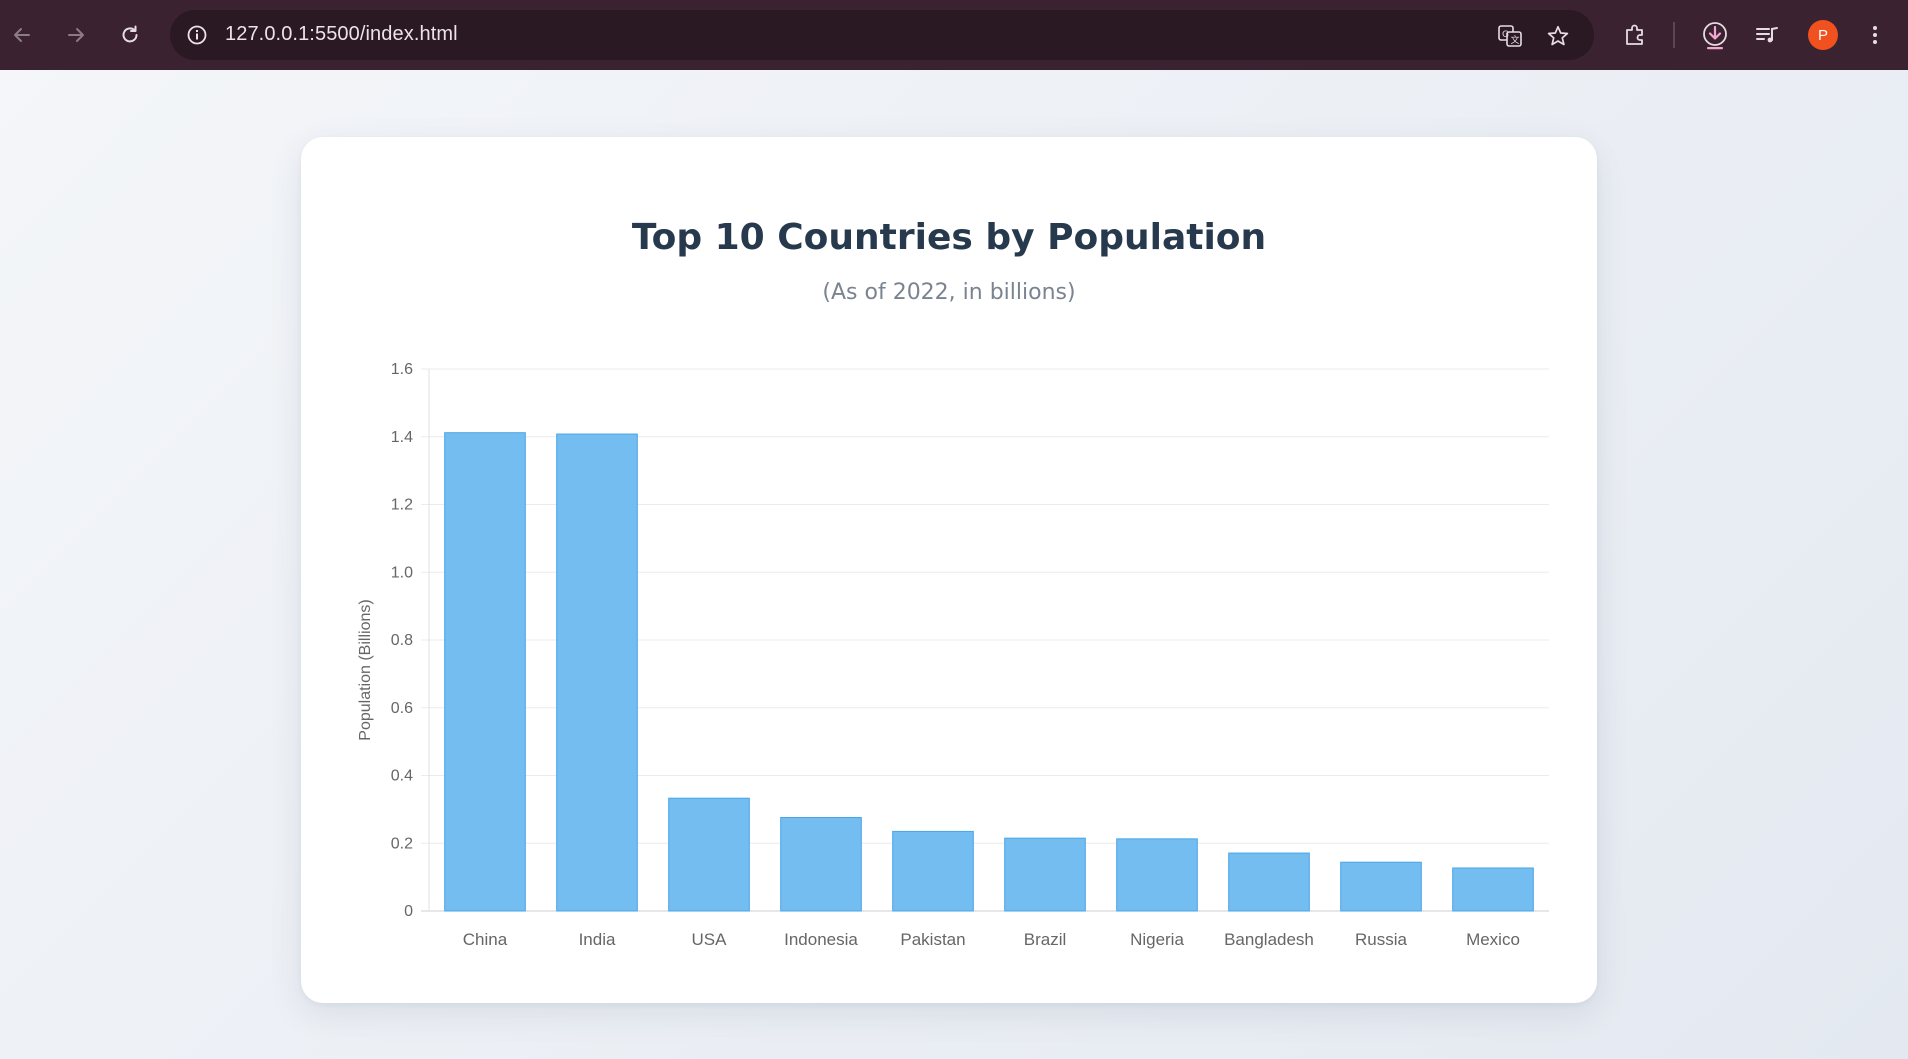 Image resolution: width=1908 pixels, height=1059 pixels. What do you see at coordinates (1505, 35) in the screenshot?
I see `svg-text: G` at bounding box center [1505, 35].